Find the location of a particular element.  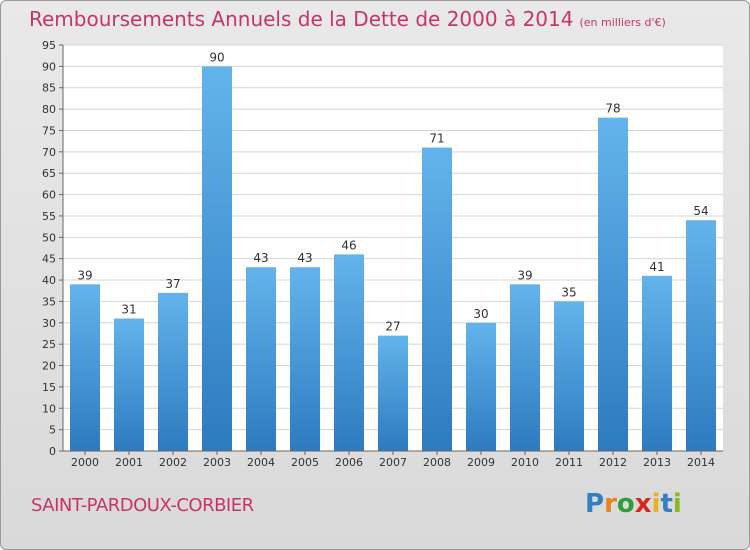

y-tick-label: 20 is located at coordinates (49, 366).